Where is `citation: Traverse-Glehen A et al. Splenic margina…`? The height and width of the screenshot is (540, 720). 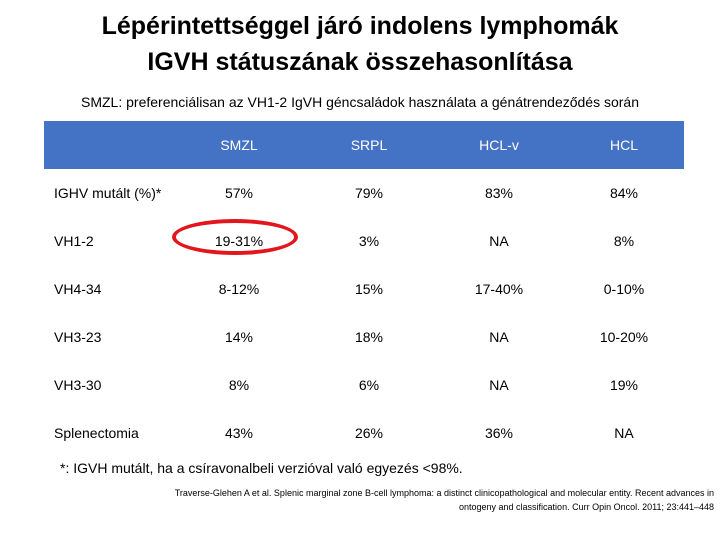 citation: Traverse-Glehen A et al. Splenic margina… is located at coordinates (414, 500).